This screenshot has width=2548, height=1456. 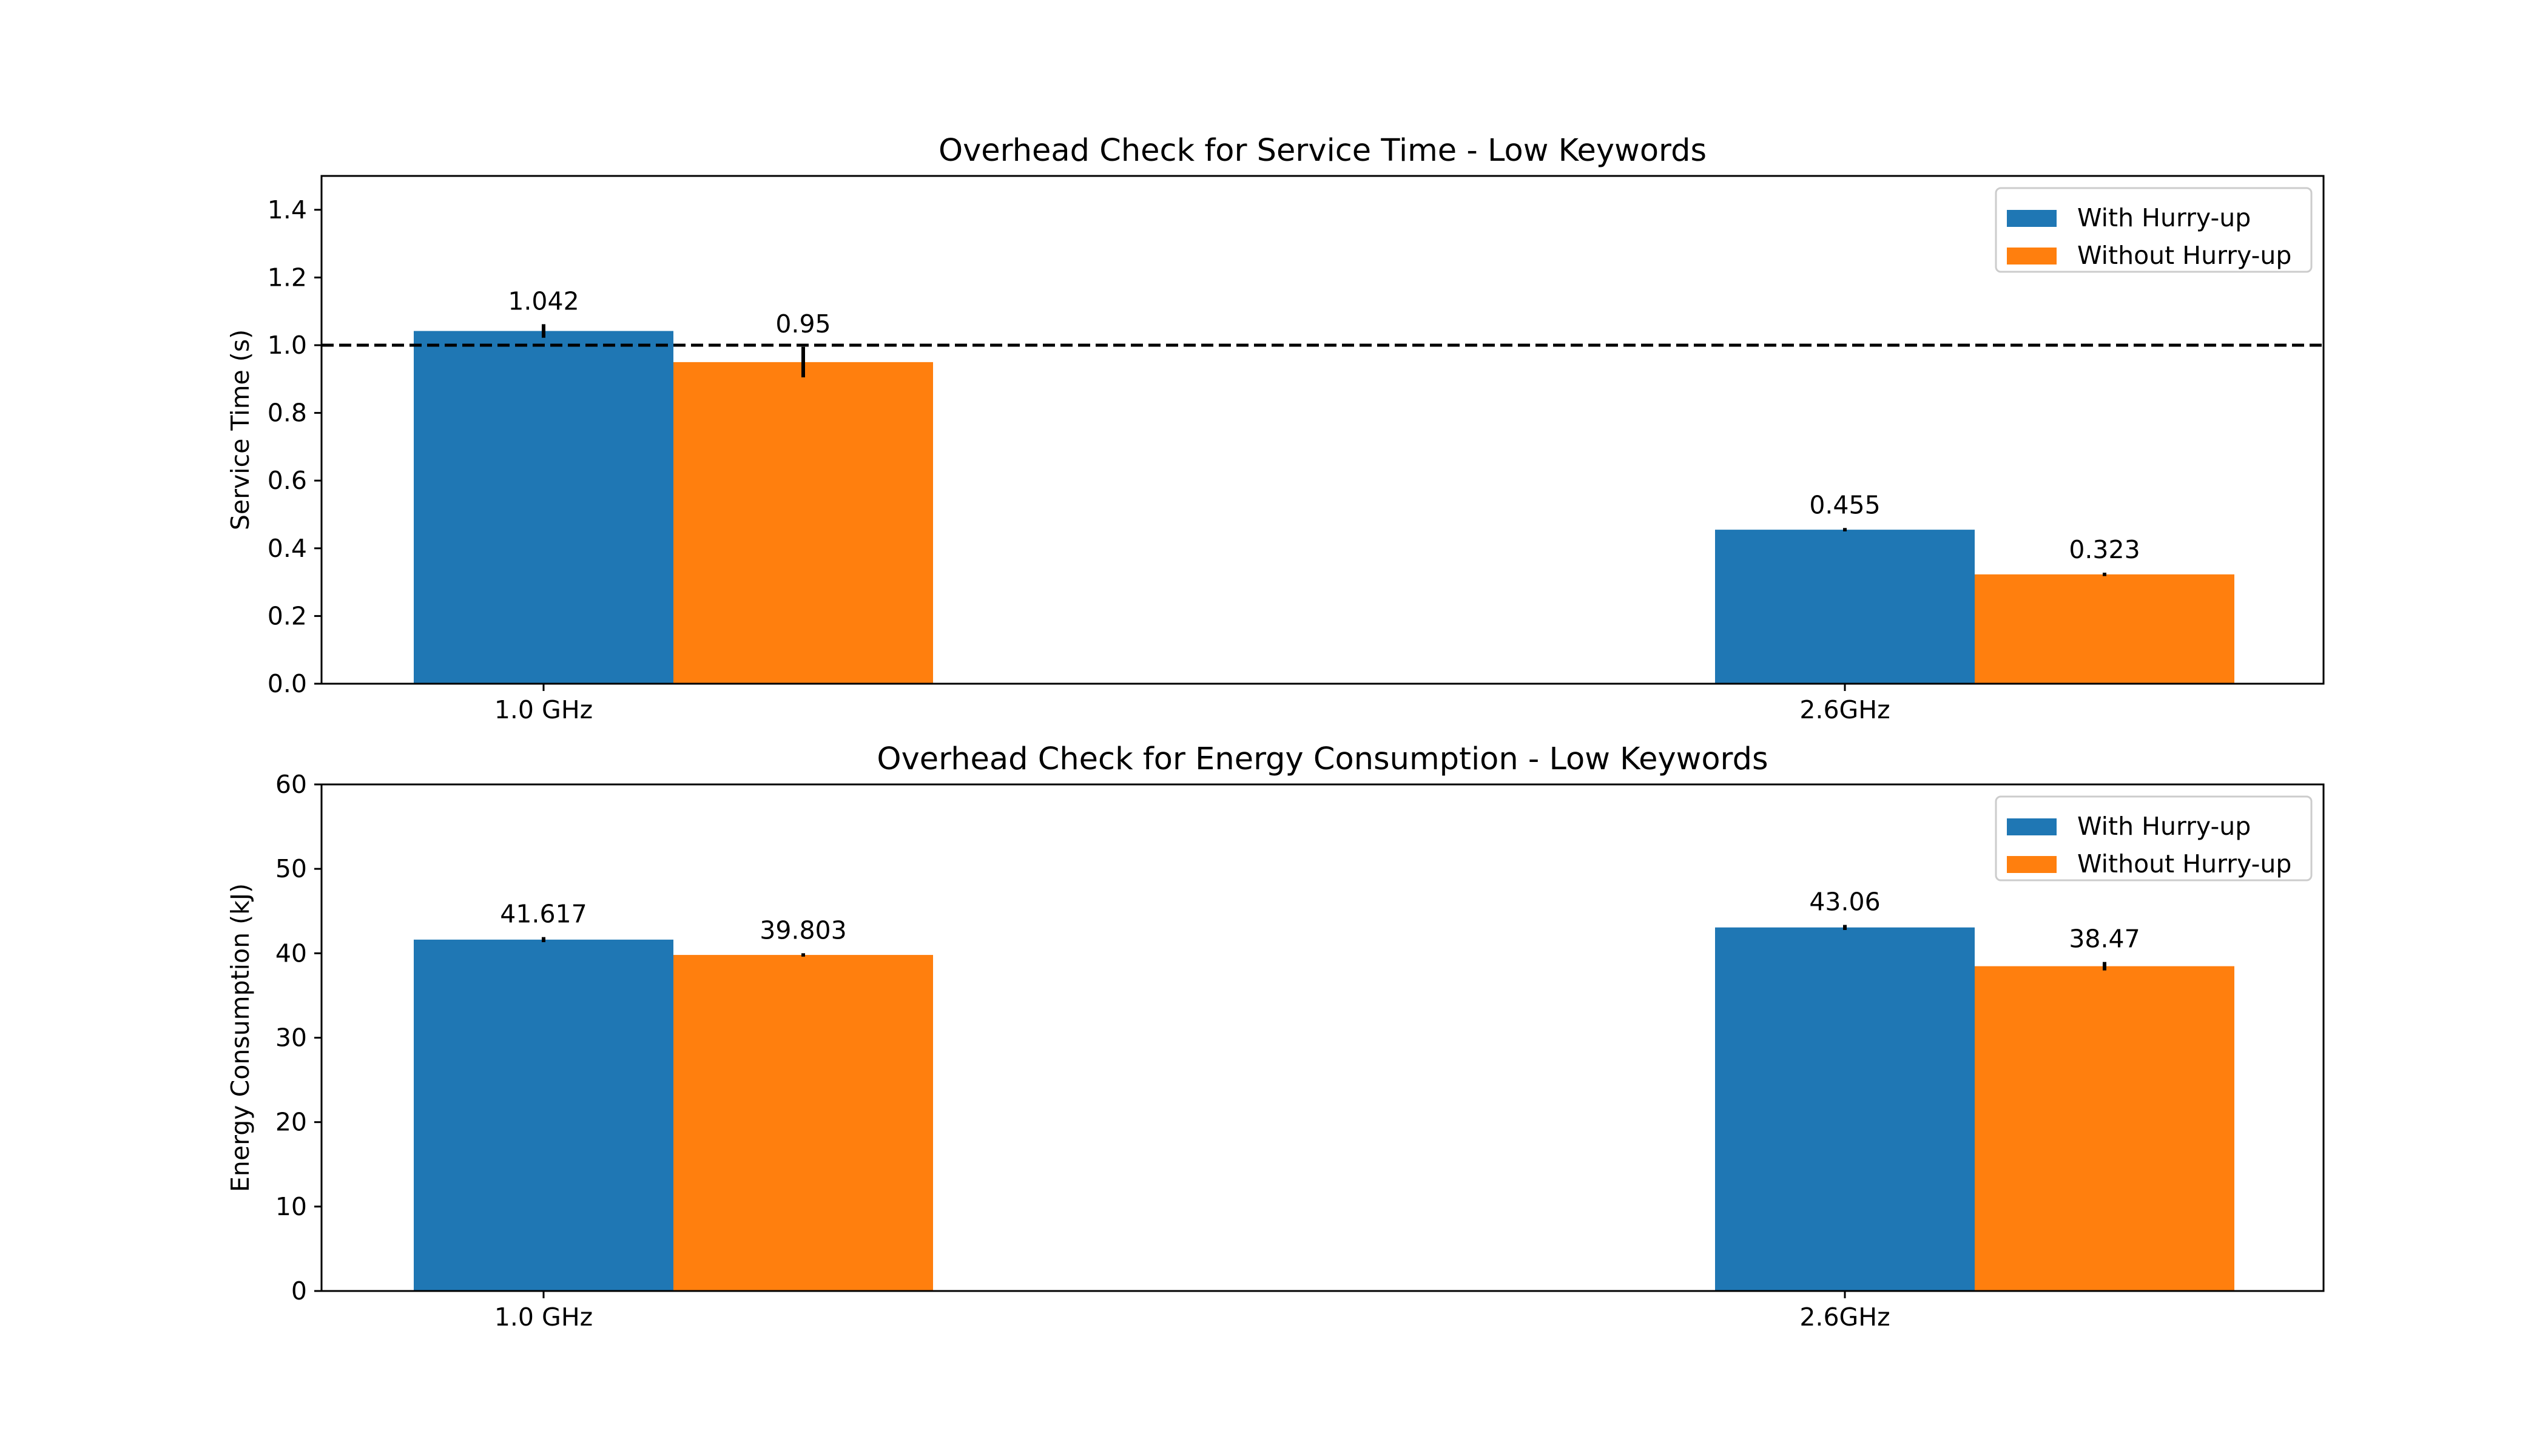 What do you see at coordinates (287, 615) in the screenshot?
I see `y-tick-label: 0.2` at bounding box center [287, 615].